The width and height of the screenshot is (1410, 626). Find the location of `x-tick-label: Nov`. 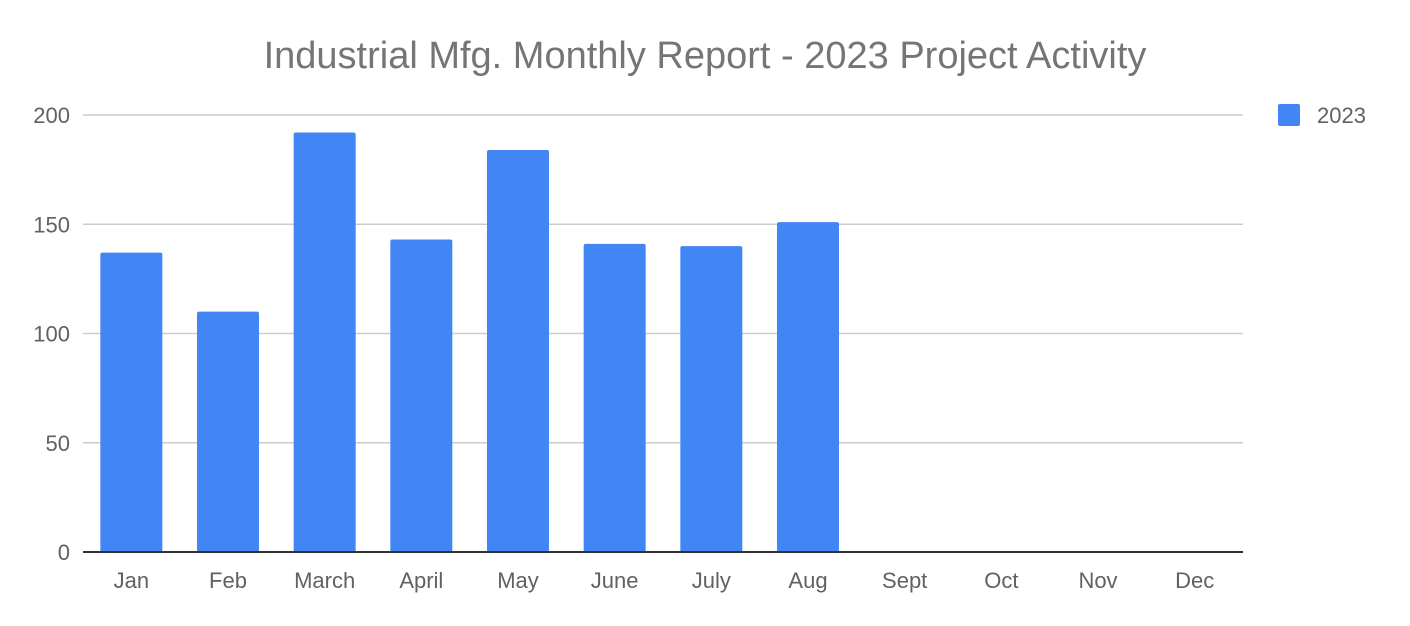

x-tick-label: Nov is located at coordinates (1097, 580).